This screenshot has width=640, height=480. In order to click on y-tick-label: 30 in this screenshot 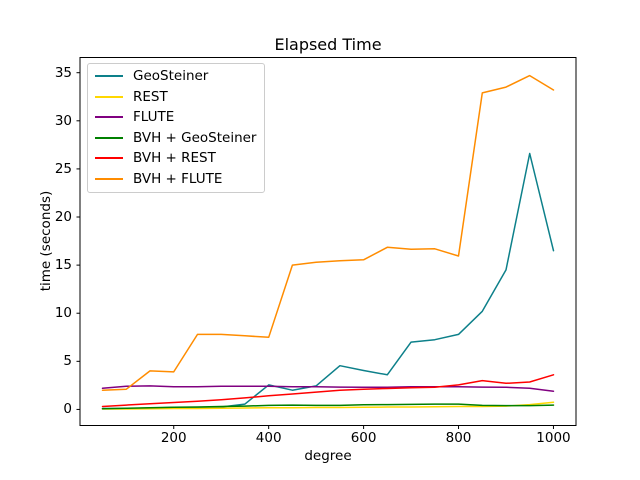, I will do `click(63, 120)`.